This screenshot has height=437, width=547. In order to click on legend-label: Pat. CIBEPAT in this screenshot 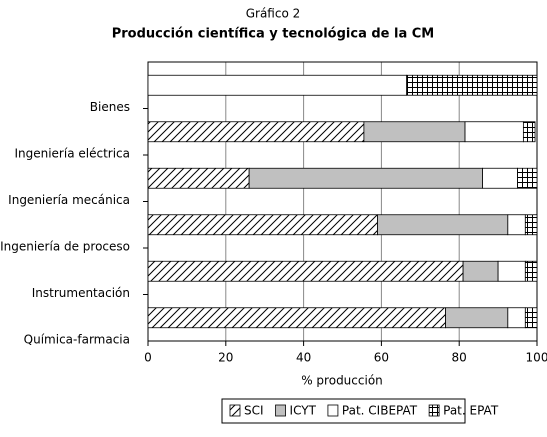, I will do `click(380, 411)`.